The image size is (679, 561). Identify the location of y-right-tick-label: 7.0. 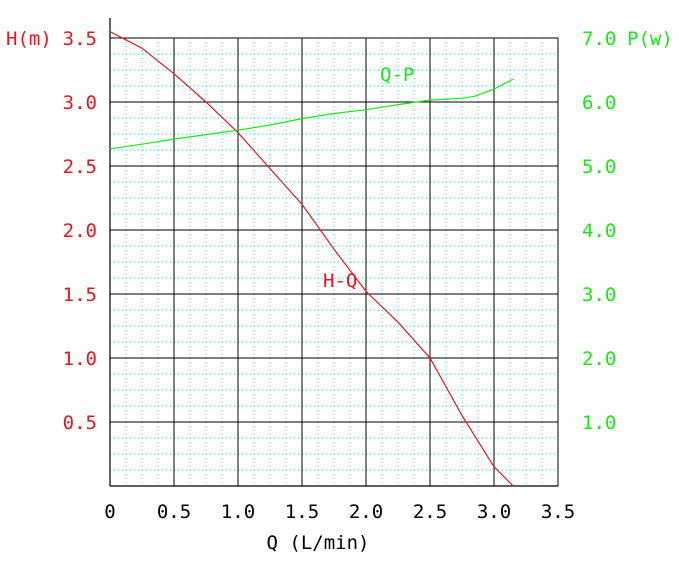
(599, 39).